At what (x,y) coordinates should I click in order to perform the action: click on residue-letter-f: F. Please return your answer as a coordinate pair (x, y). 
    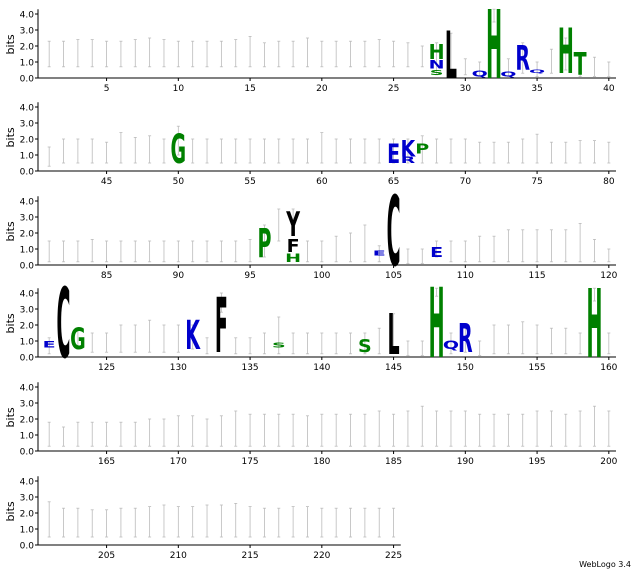
    Looking at the image, I should click on (293, 247).